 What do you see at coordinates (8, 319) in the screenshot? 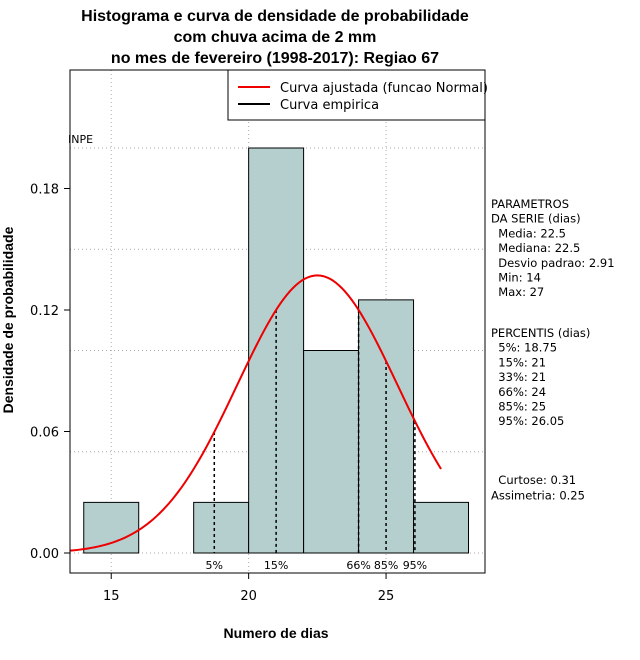
I see `y-axis-title: Densidade de probabilidade` at bounding box center [8, 319].